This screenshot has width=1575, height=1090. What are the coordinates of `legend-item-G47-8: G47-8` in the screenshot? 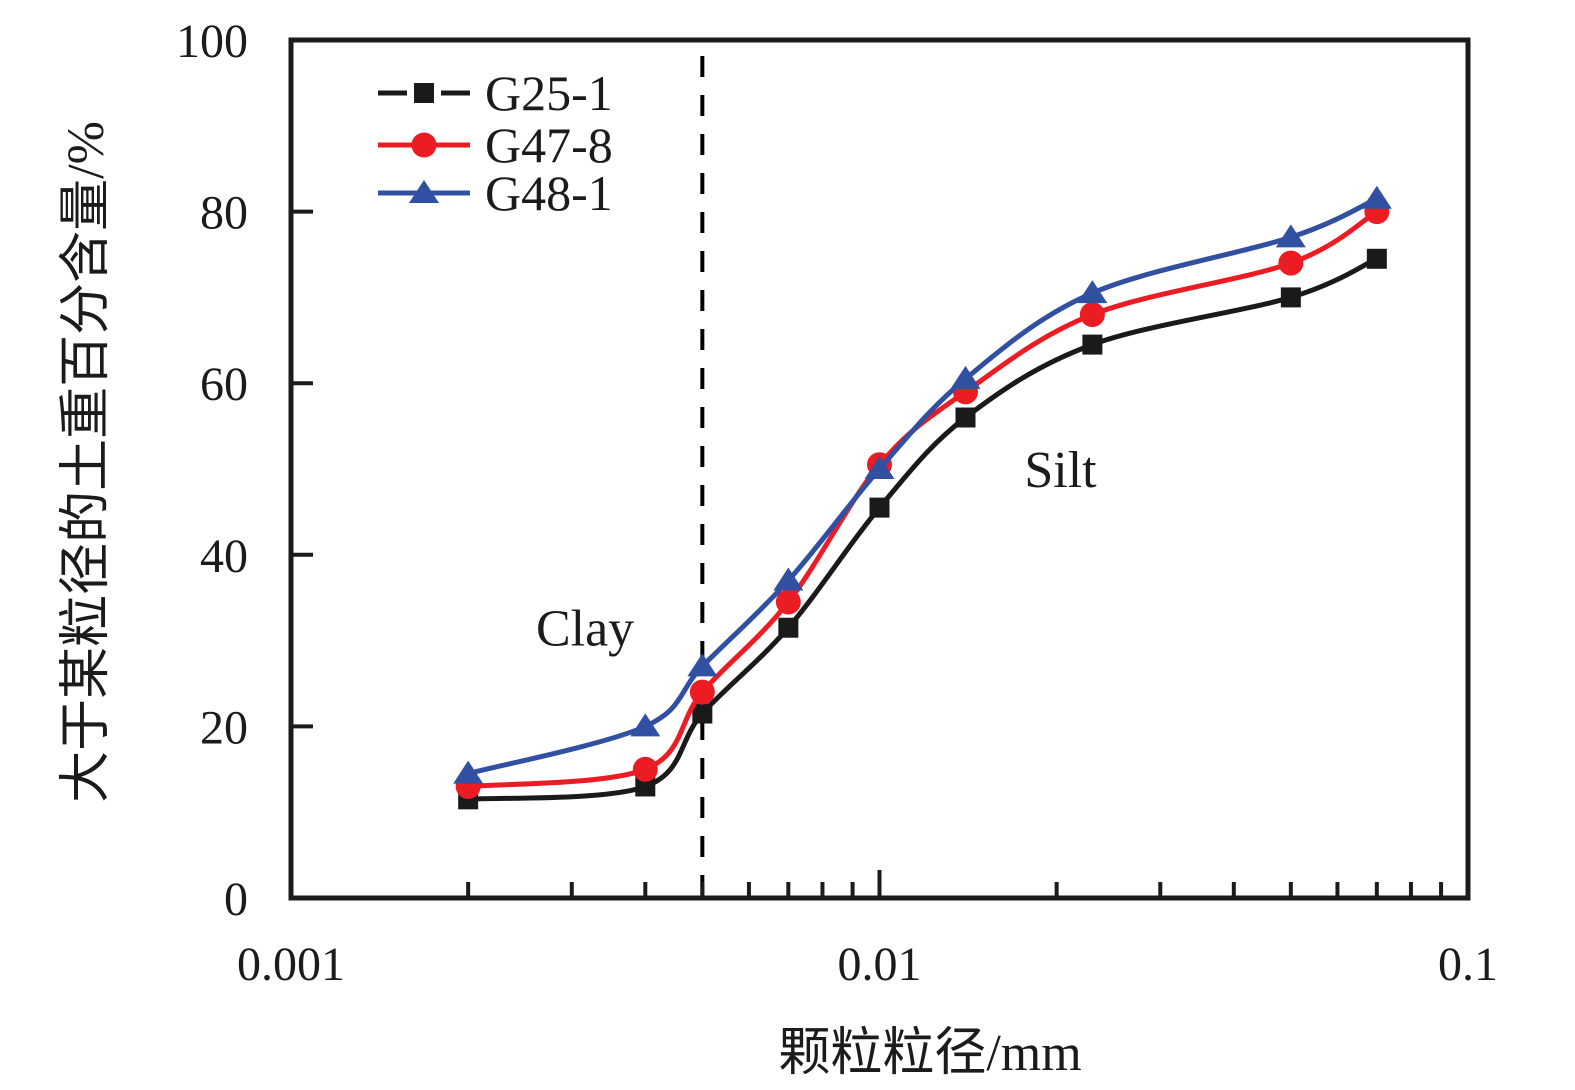 It's located at (495, 145).